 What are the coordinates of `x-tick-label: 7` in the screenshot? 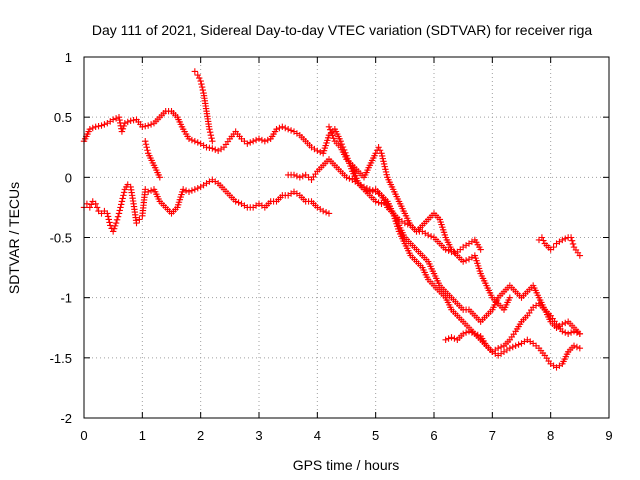 It's located at (492, 435).